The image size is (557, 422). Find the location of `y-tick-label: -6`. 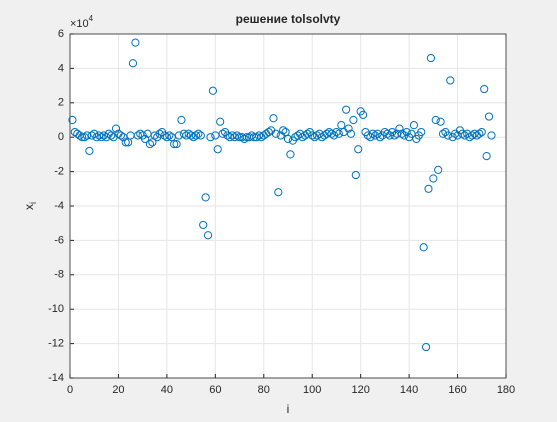

y-tick-label: -6 is located at coordinates (59, 240).